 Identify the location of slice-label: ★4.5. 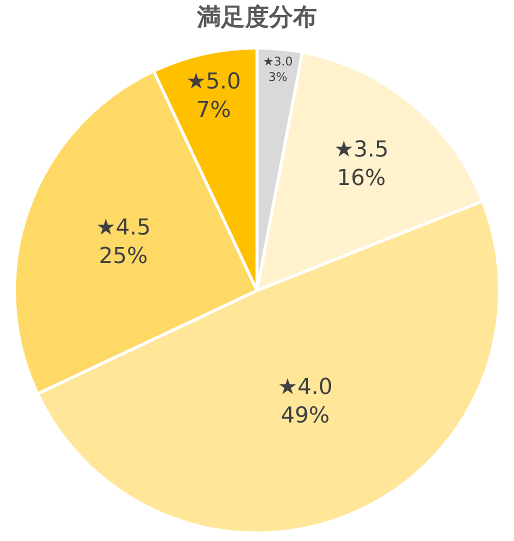
(123, 228).